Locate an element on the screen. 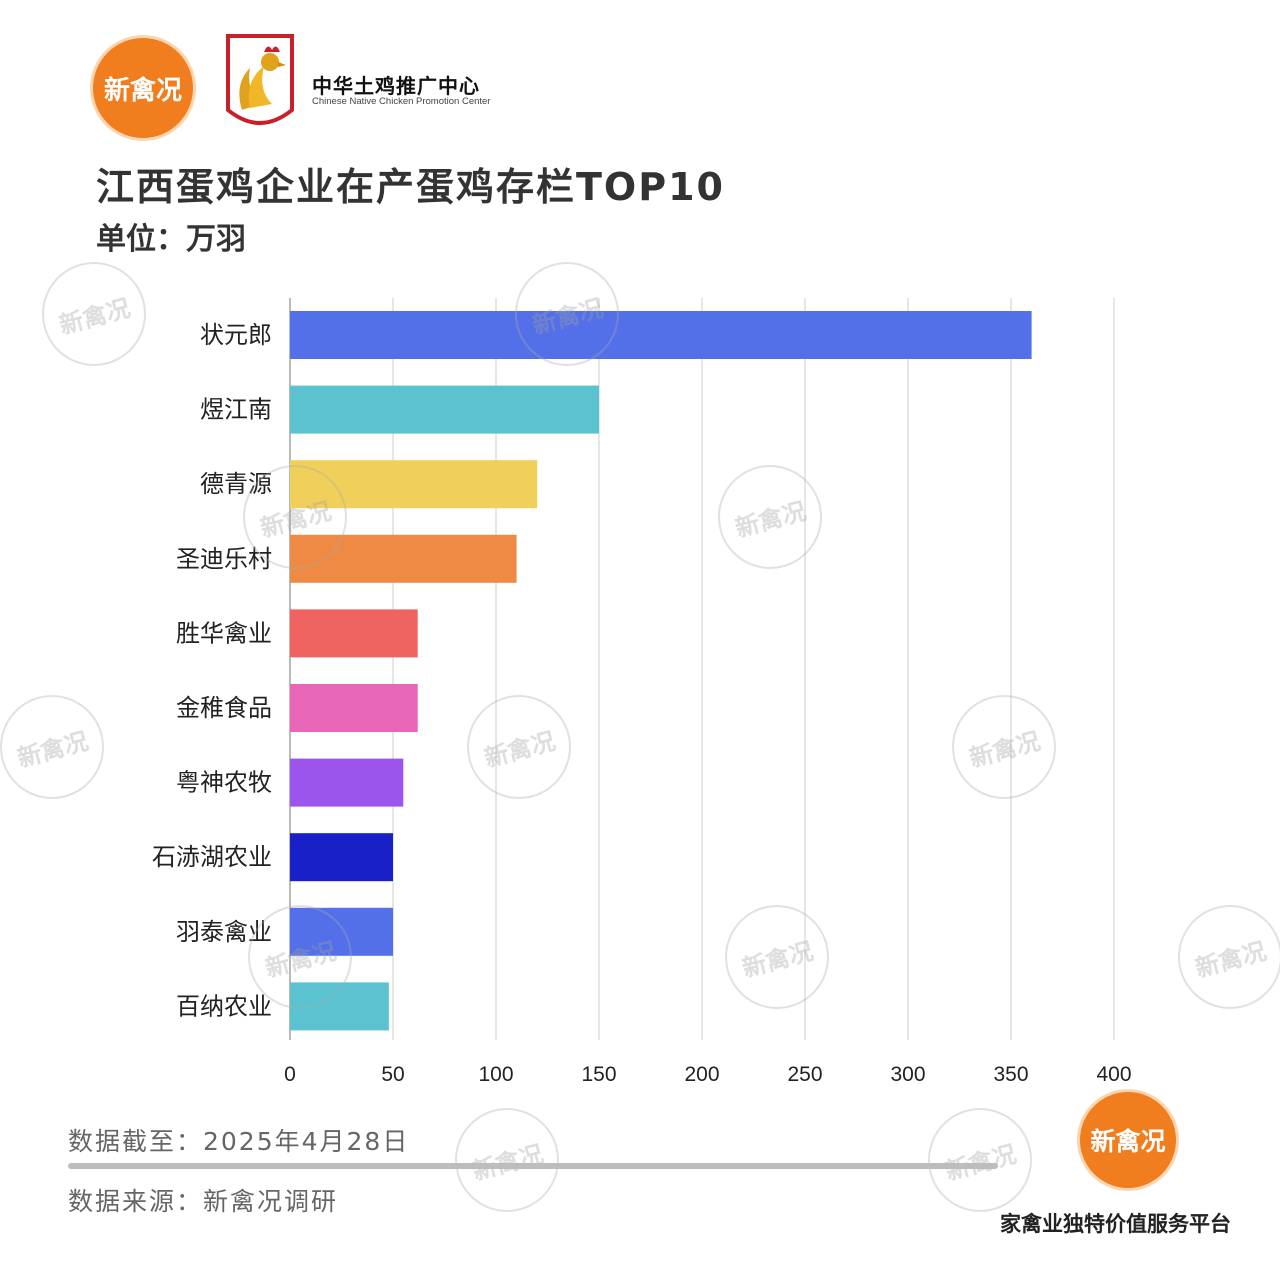  data-source-note: 数据来源：新禽况调研 is located at coordinates (203, 1201).